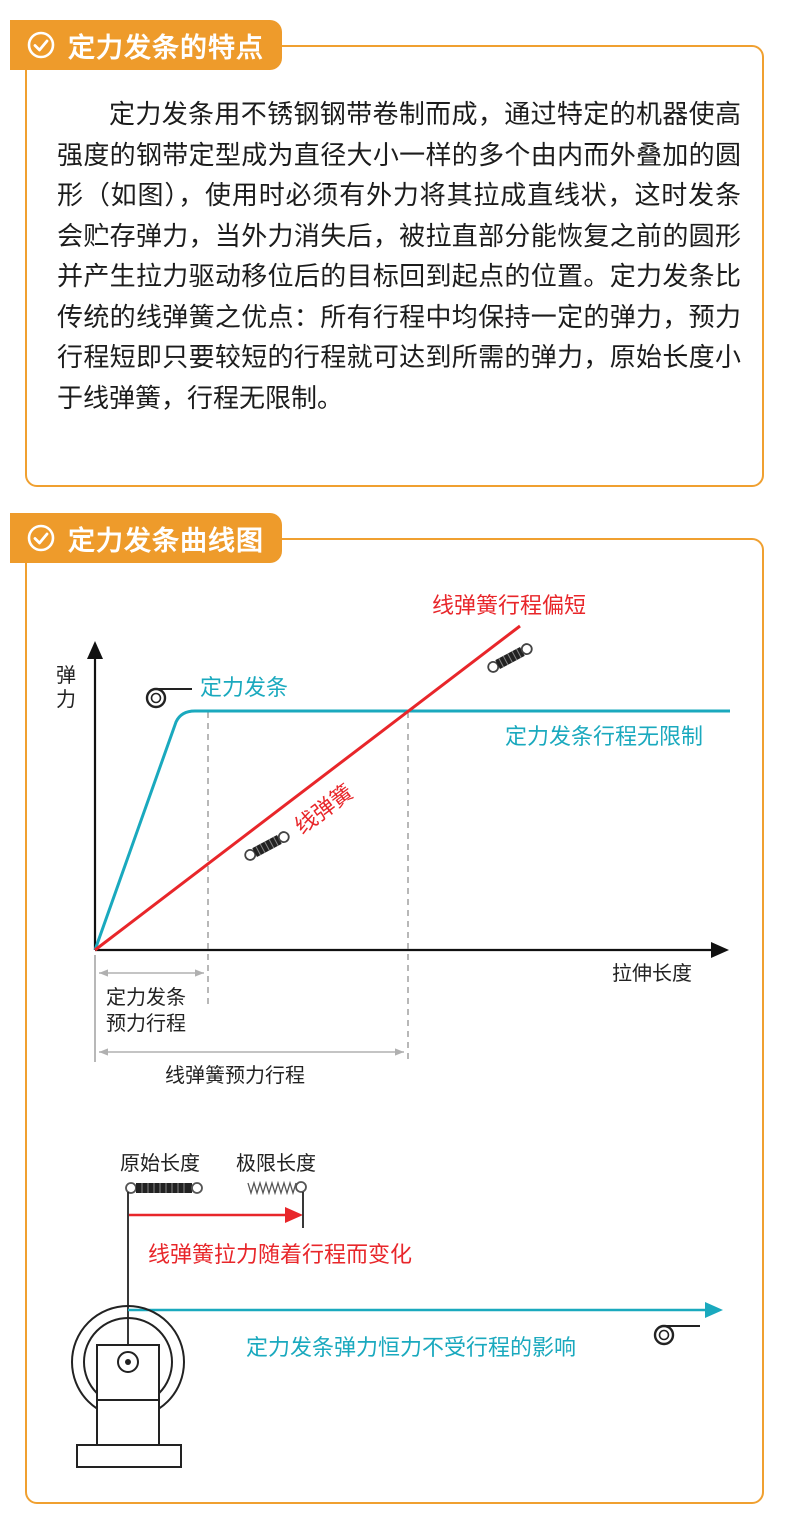 The image size is (790, 1514). Describe the element at coordinates (244, 688) in the screenshot. I see `constant-spring-label: 定力发条` at that location.